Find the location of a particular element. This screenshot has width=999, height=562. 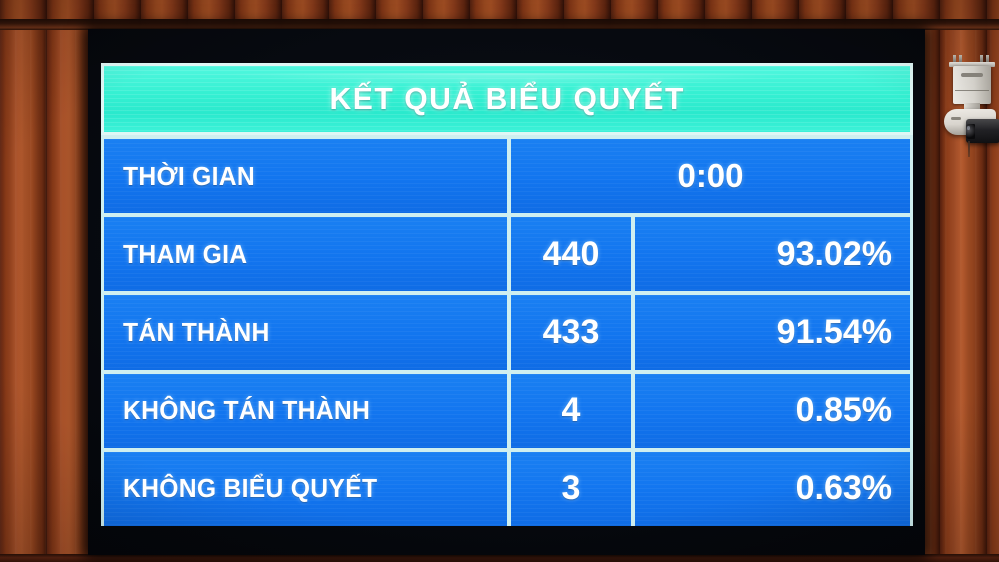

row-count-khong-tan-thanh: 4 is located at coordinates (571, 410).